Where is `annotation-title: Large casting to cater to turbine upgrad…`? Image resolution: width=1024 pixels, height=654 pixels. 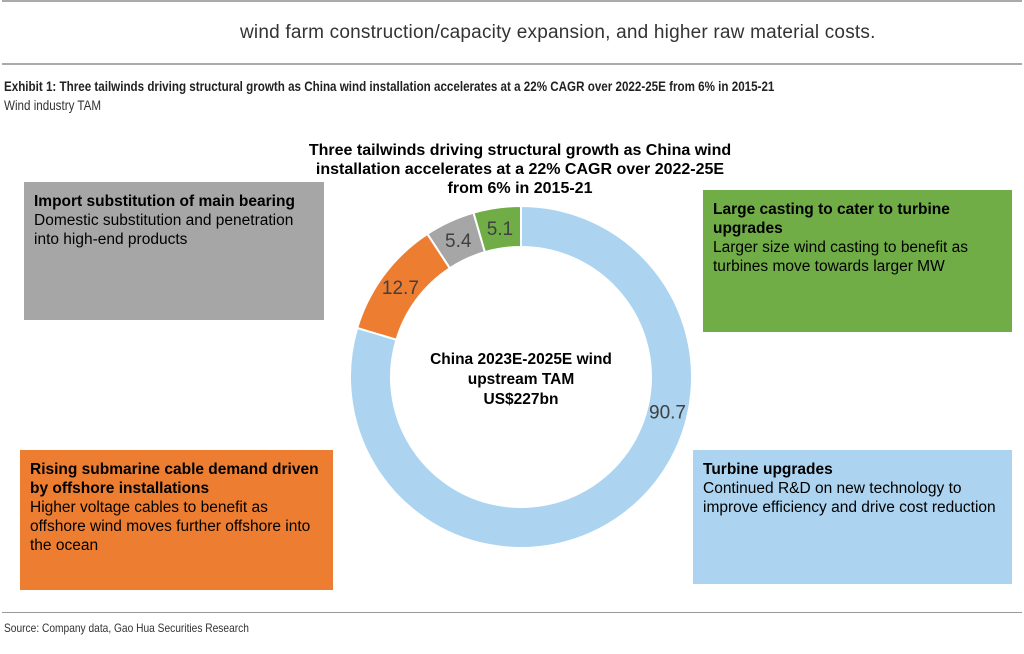
annotation-title: Large casting to cater to turbine upgrad… is located at coordinates (831, 219).